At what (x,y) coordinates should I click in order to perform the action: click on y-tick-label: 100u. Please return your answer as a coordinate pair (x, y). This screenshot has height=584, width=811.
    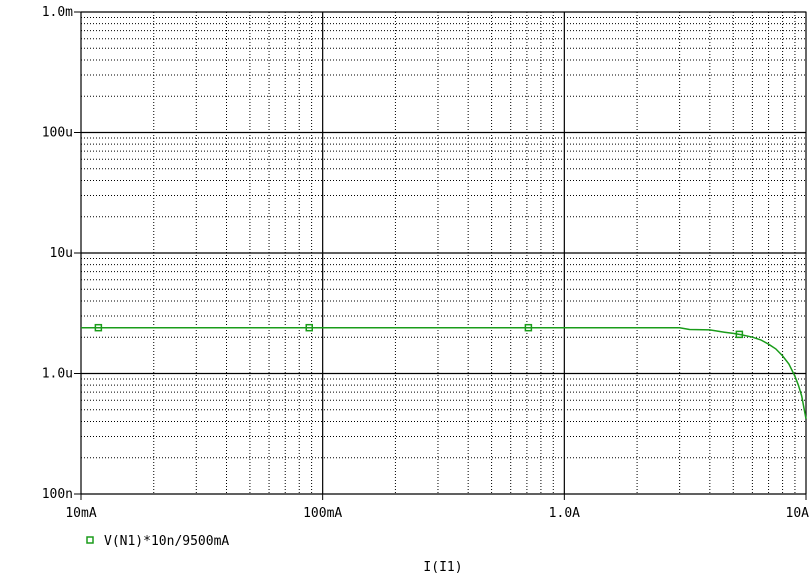
    Looking at the image, I should click on (57, 133).